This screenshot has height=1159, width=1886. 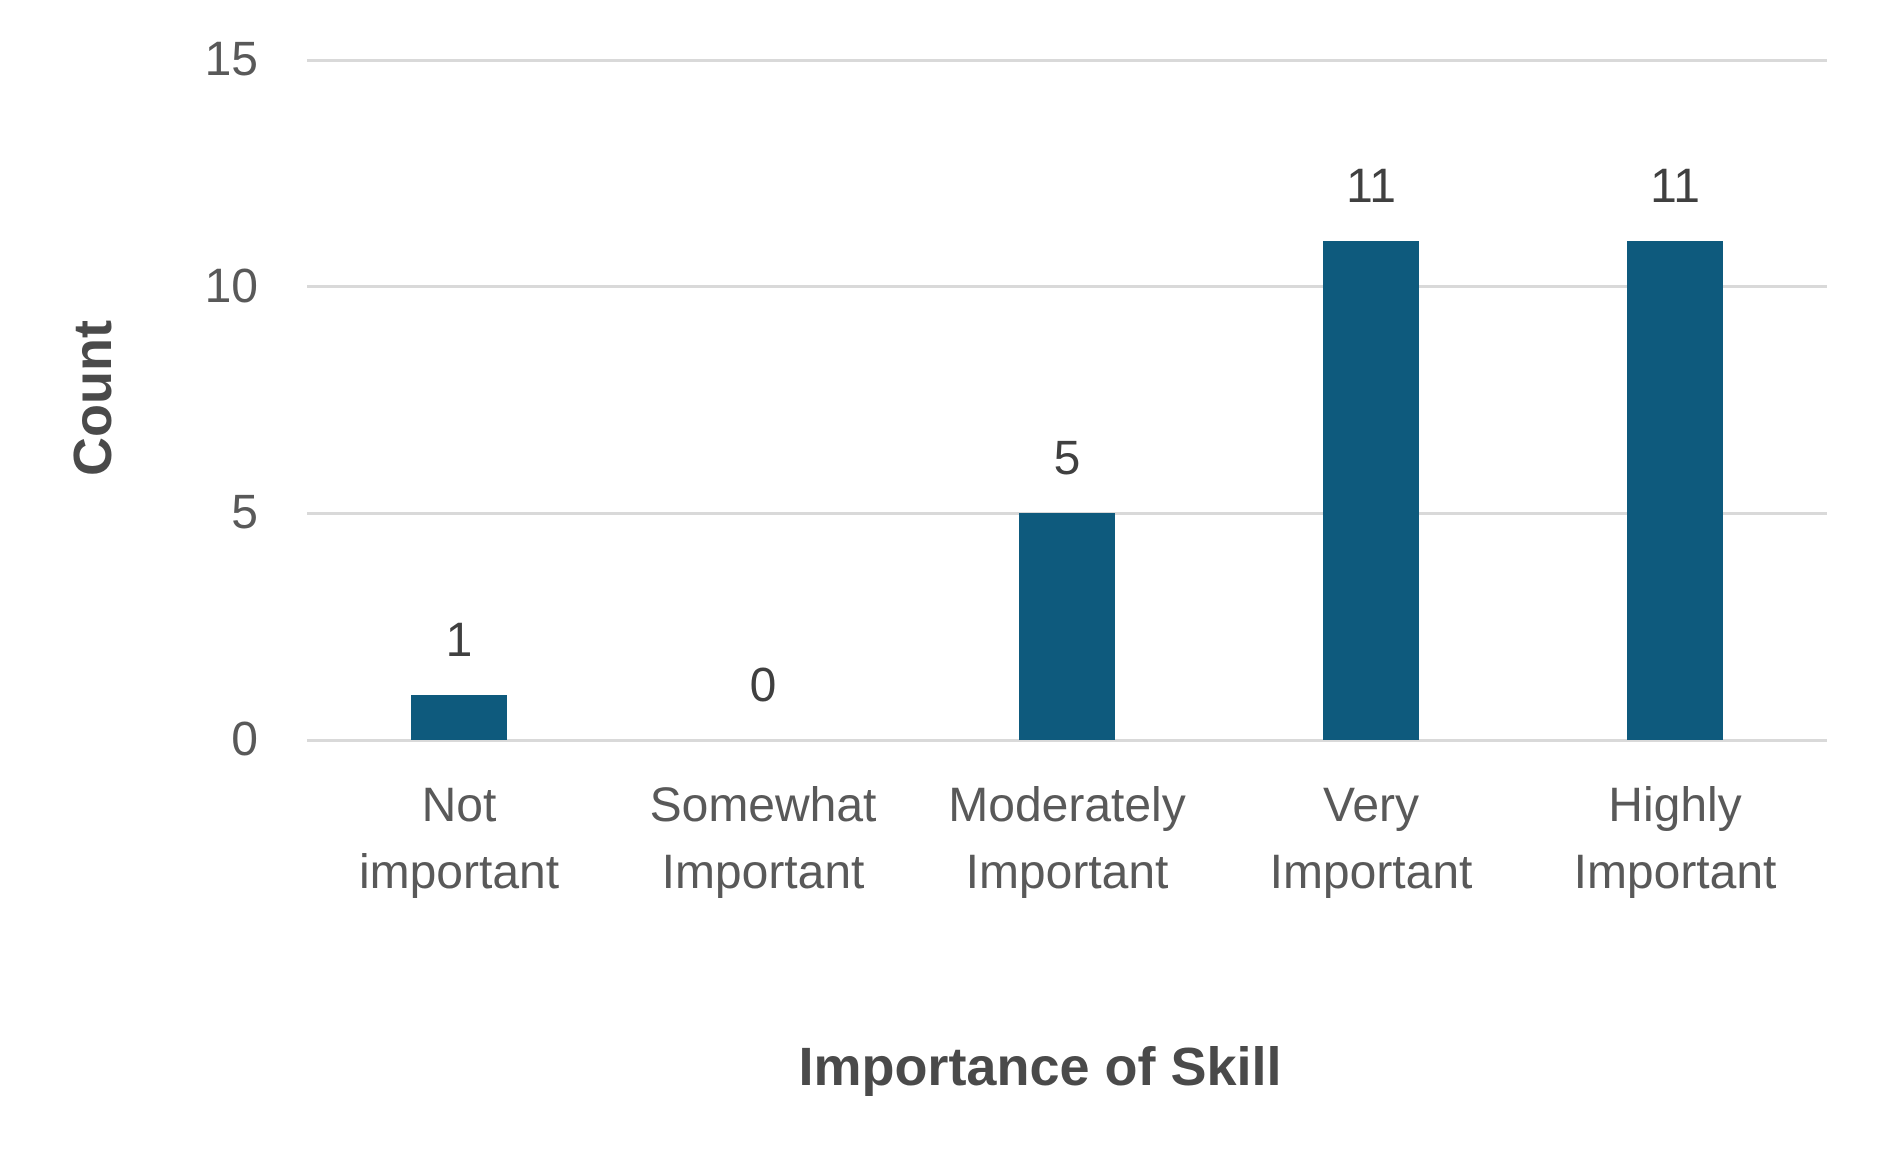 What do you see at coordinates (763, 839) in the screenshot?
I see `x-category-label-somewhat-important: Somewhat Important` at bounding box center [763, 839].